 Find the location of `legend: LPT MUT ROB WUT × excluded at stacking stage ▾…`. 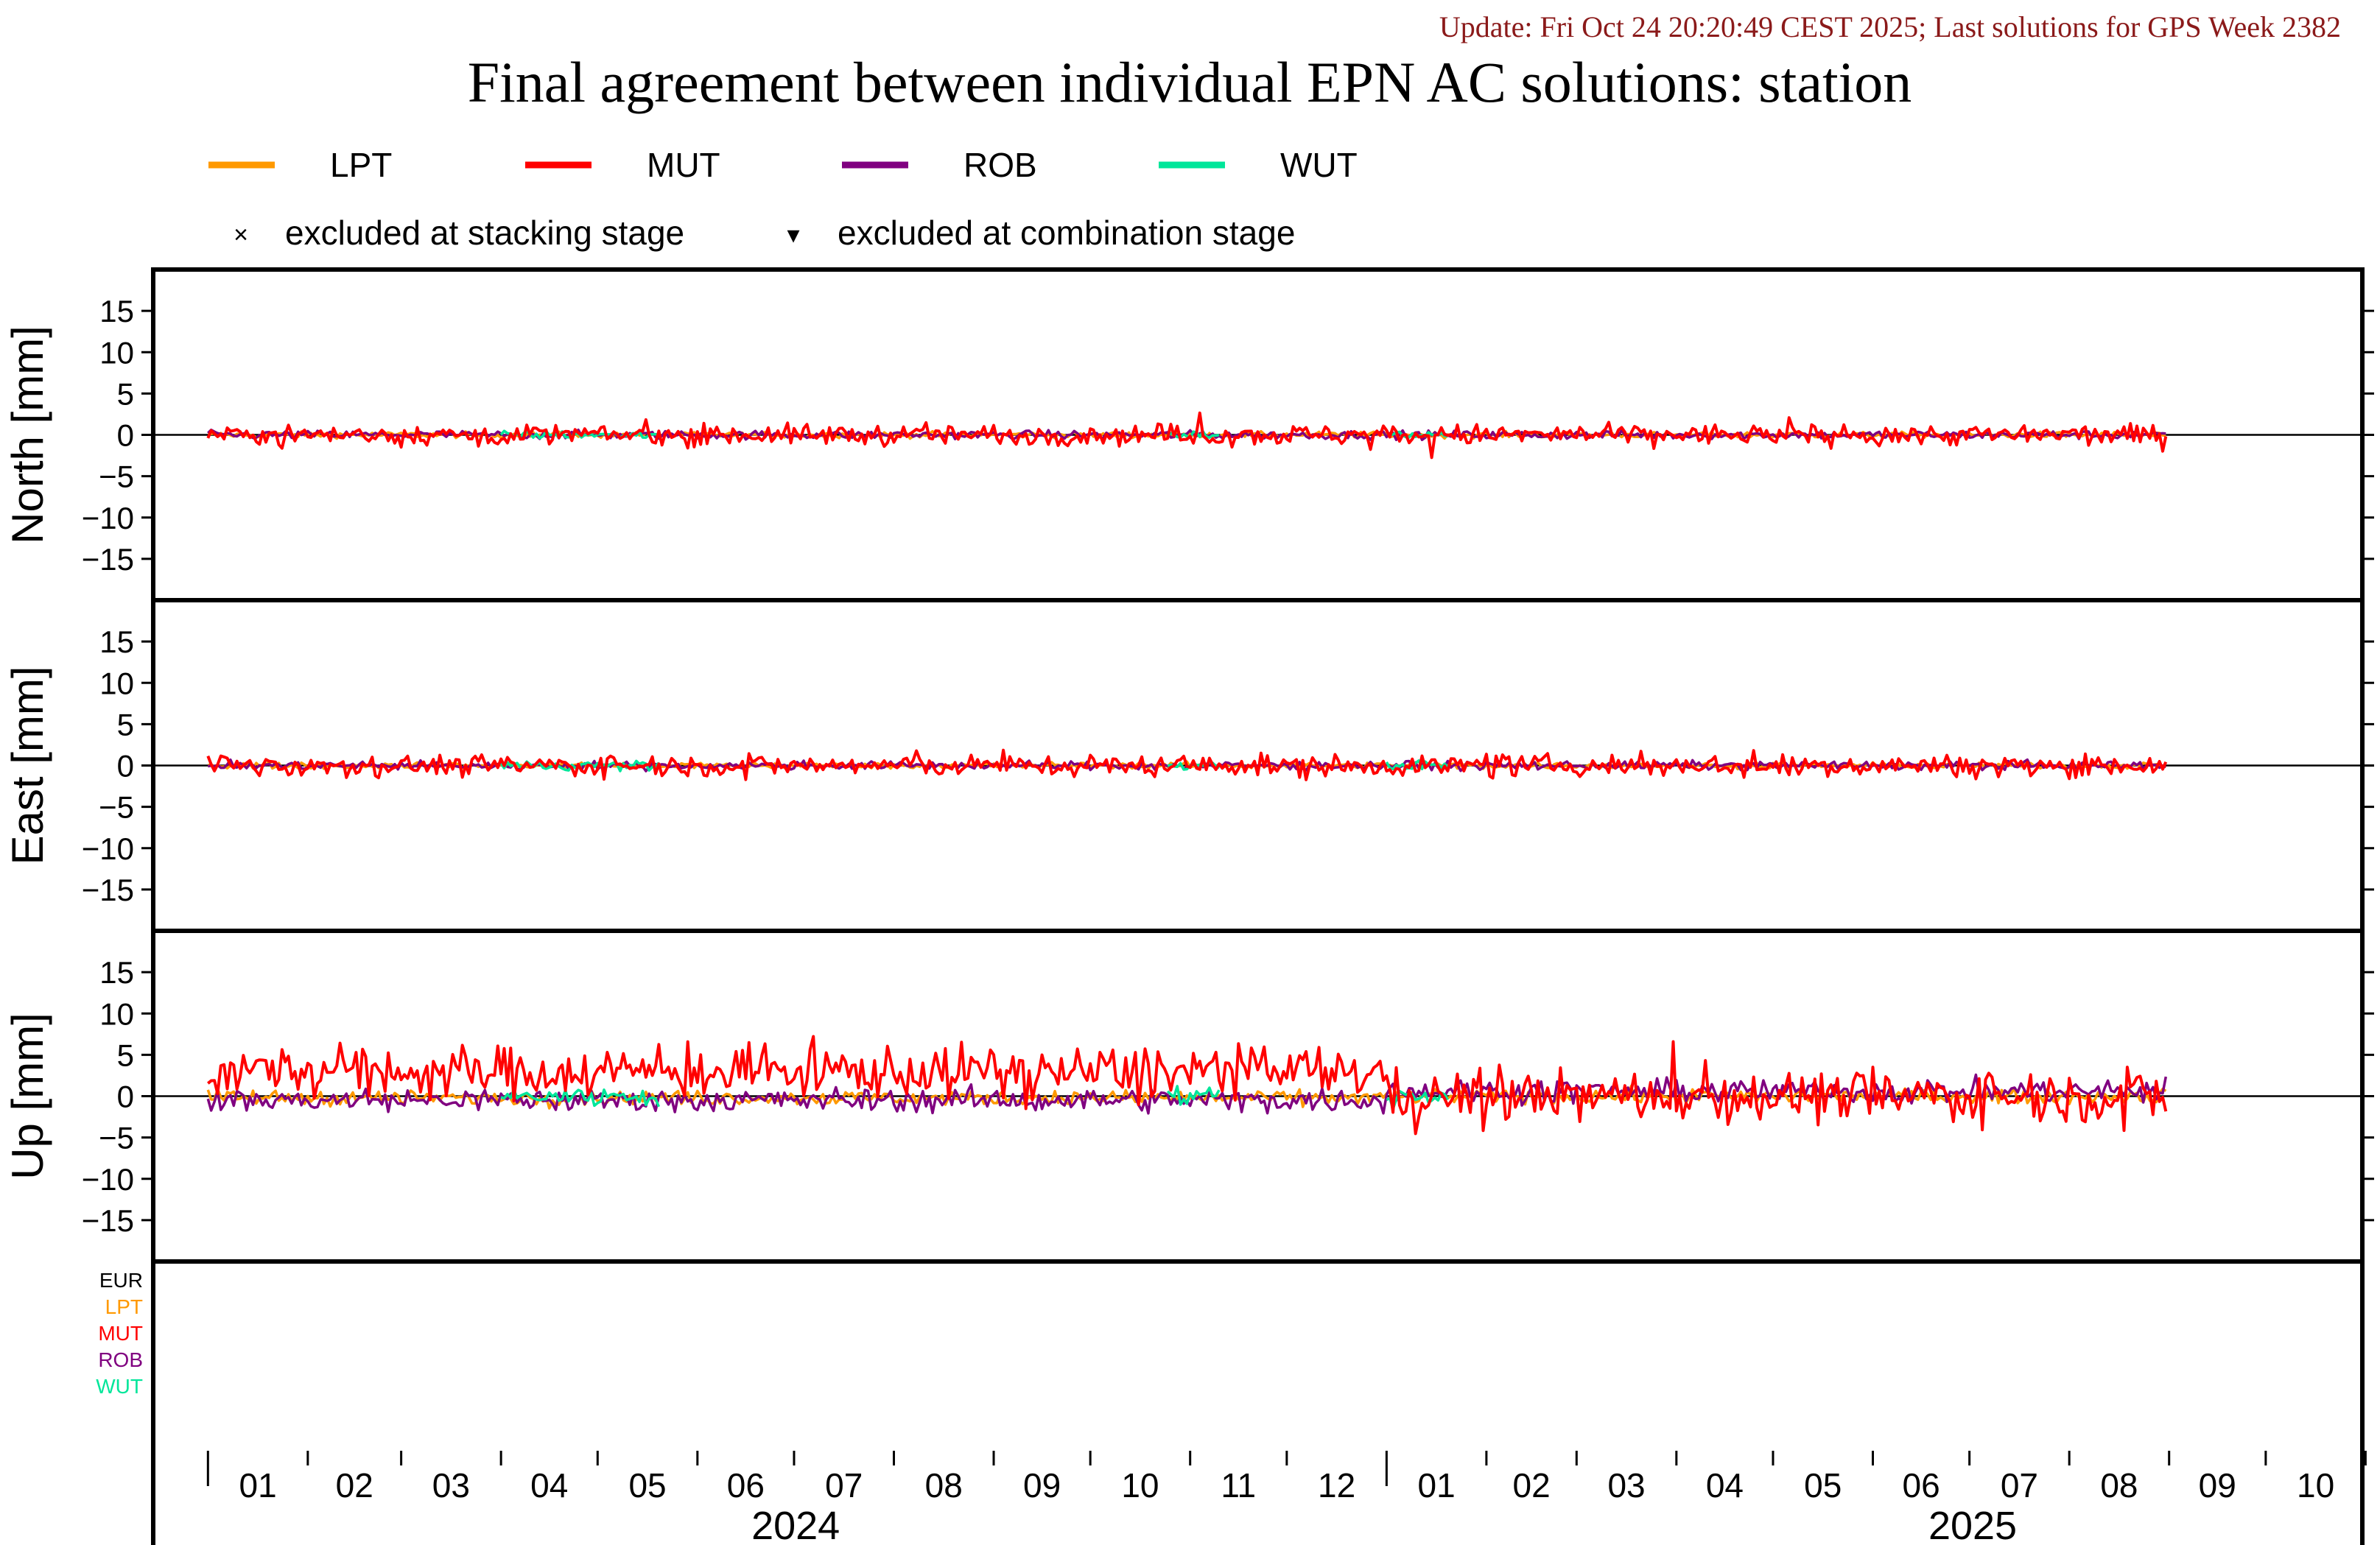

legend: LPT MUT ROB WUT × excluded at stacking stage ▾… is located at coordinates (783, 199).